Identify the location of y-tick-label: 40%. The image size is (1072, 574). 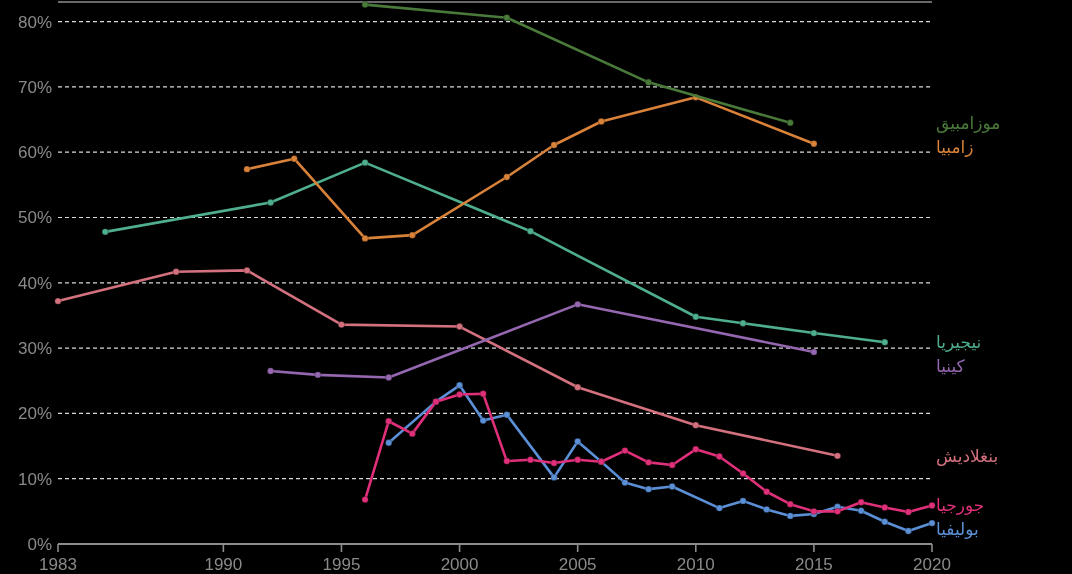
(34, 283).